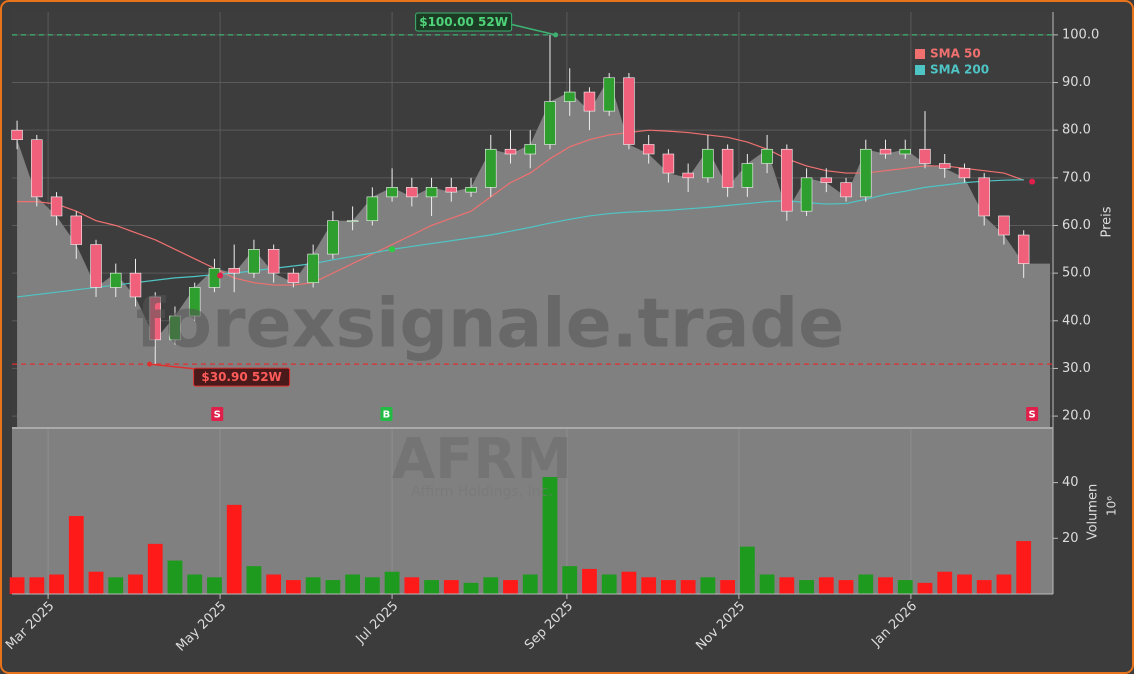 This screenshot has height=674, width=1134. I want to click on signal-label: S, so click(1032, 415).